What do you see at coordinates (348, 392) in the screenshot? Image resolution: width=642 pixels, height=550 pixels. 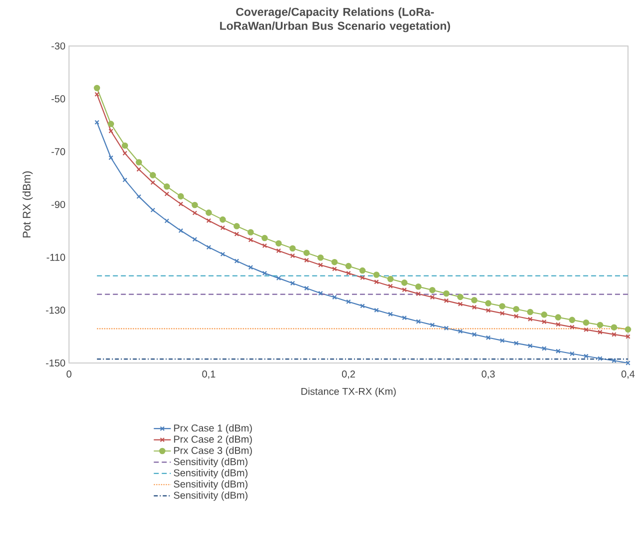 I see `x-axis-title: Distance TX-RX (Km)` at bounding box center [348, 392].